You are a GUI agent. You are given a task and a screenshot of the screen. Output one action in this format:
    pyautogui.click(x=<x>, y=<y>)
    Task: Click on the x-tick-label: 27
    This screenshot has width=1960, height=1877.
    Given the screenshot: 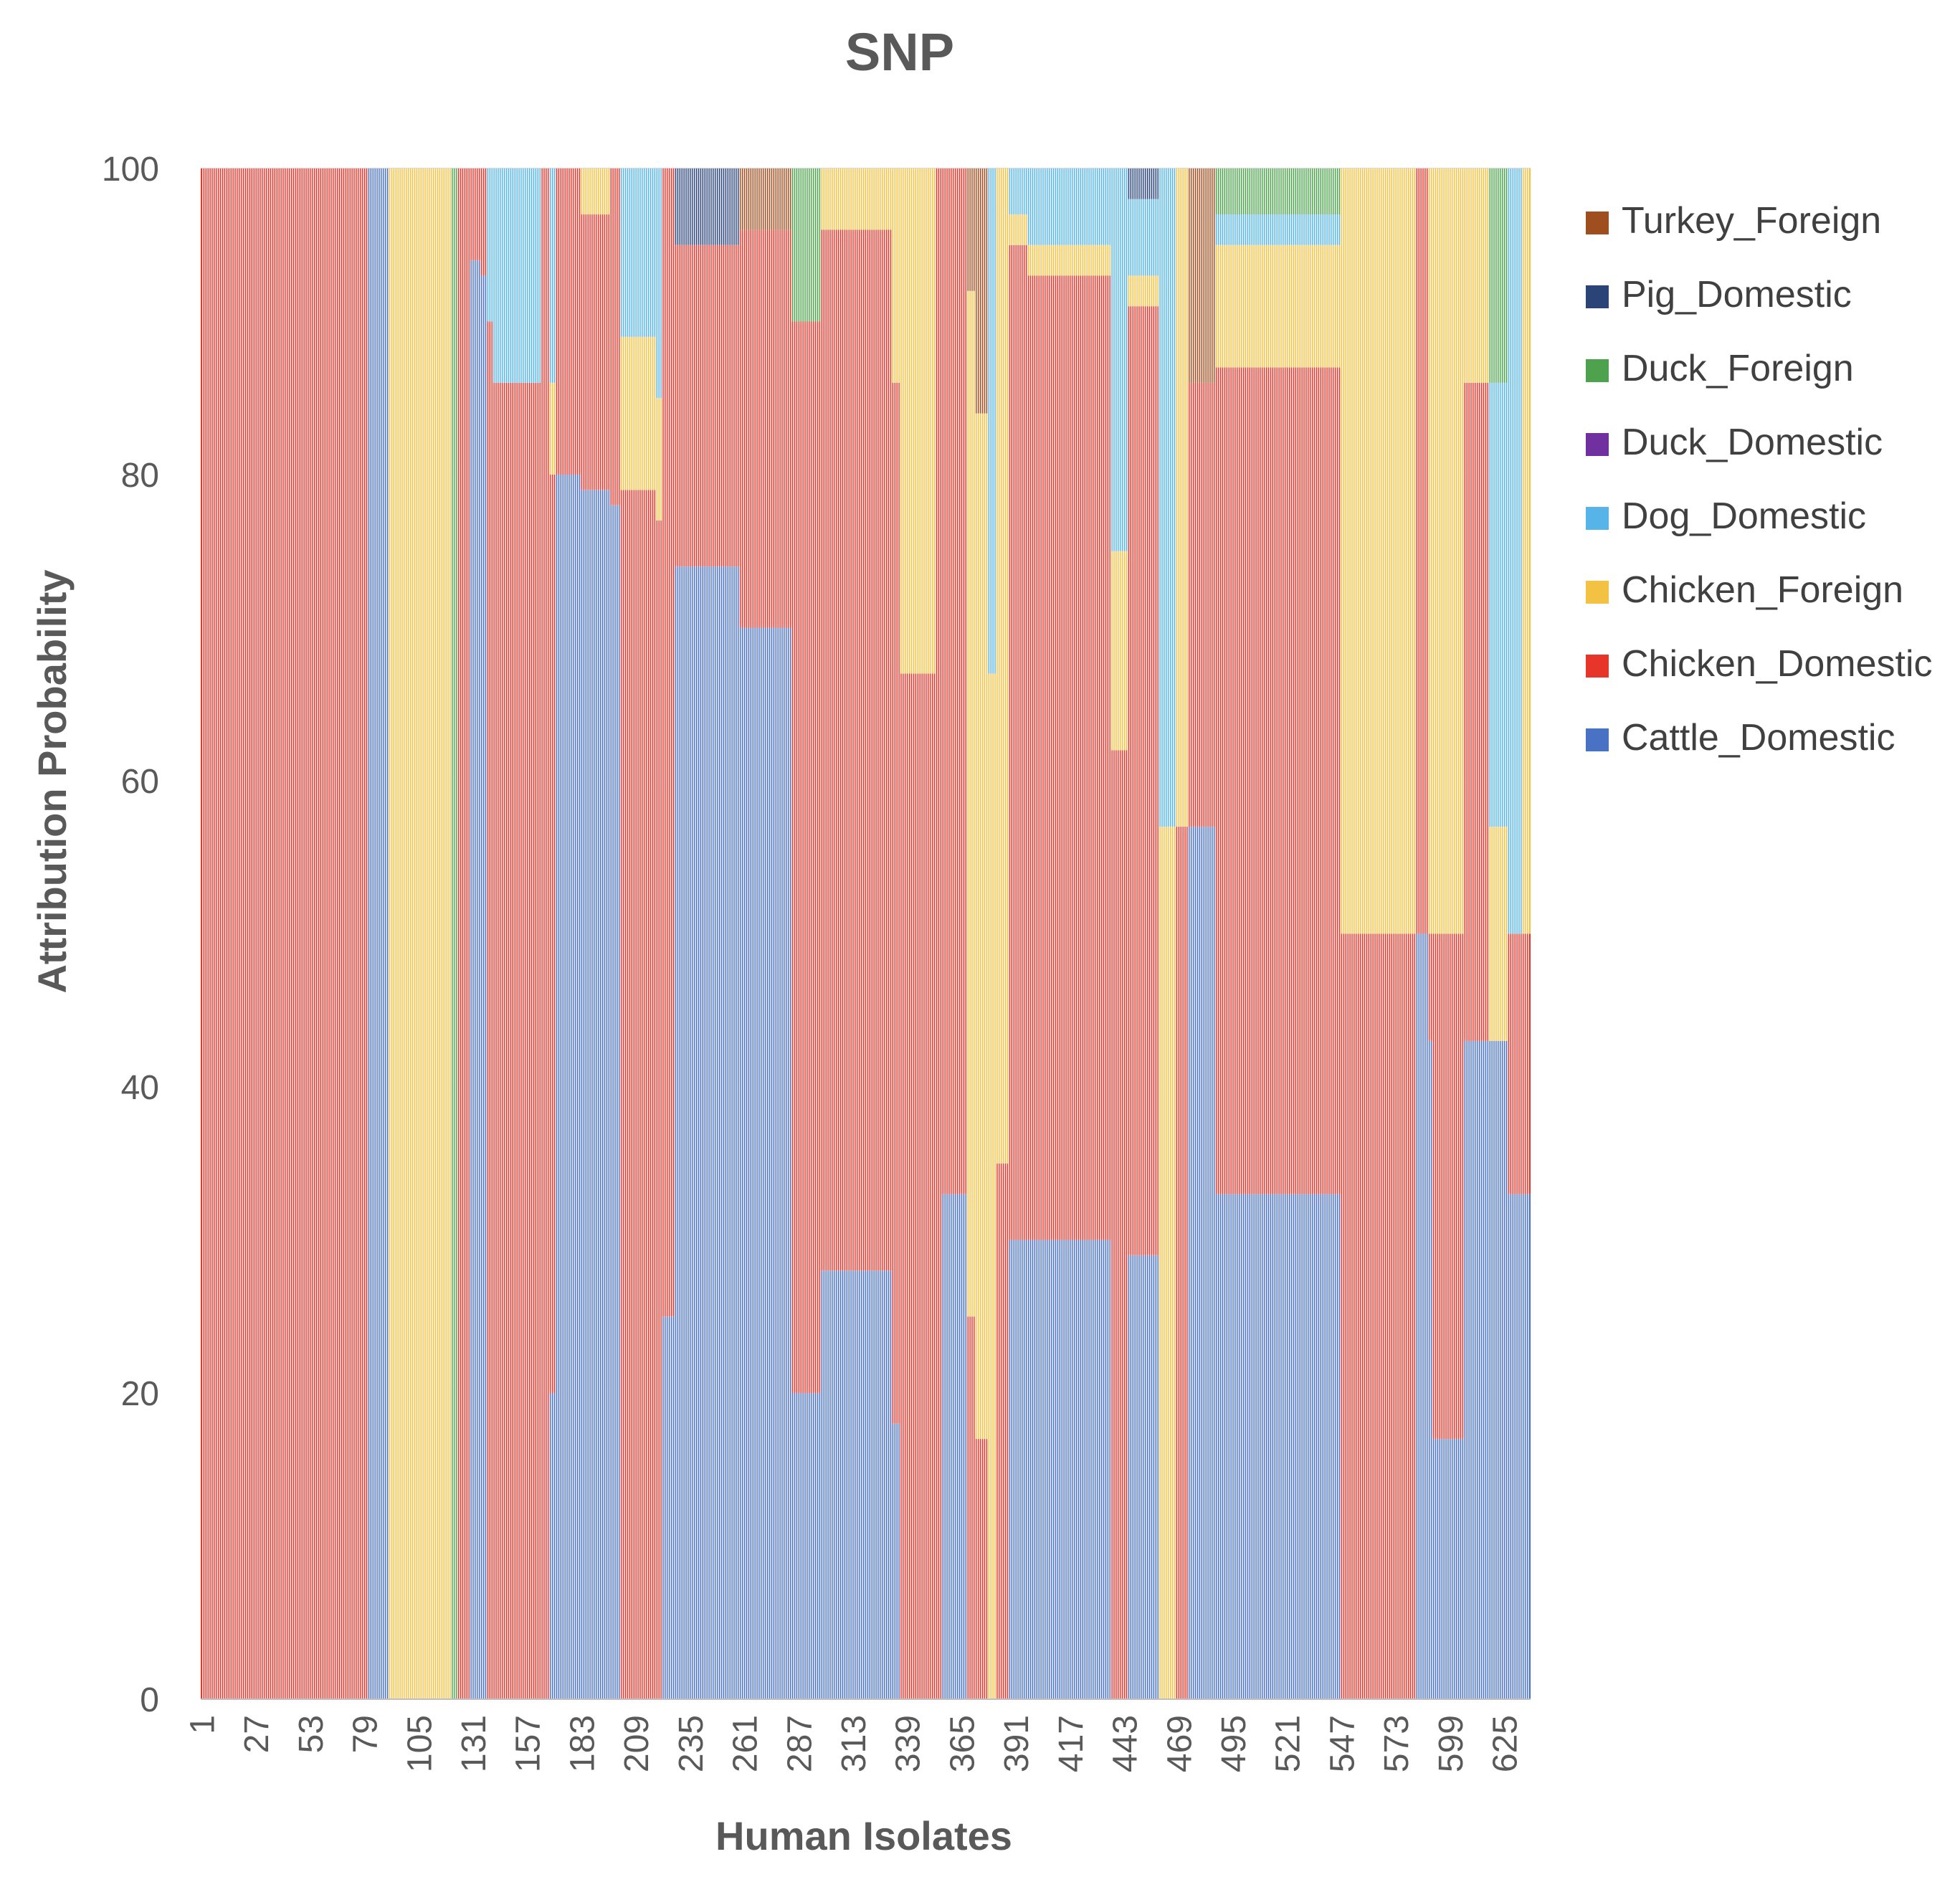 What is the action you would take?
    pyautogui.click(x=257, y=1734)
    